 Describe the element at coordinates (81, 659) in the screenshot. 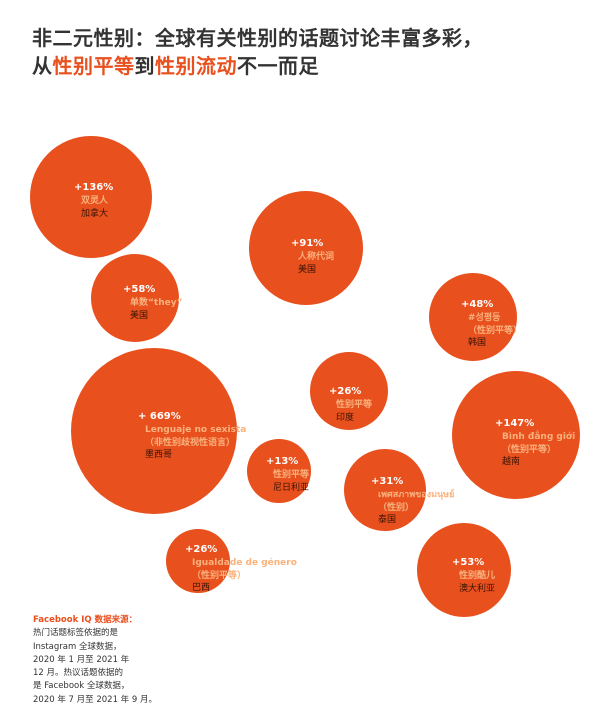

I see `source-line: 2020 年 1 月至 2021 年` at that location.